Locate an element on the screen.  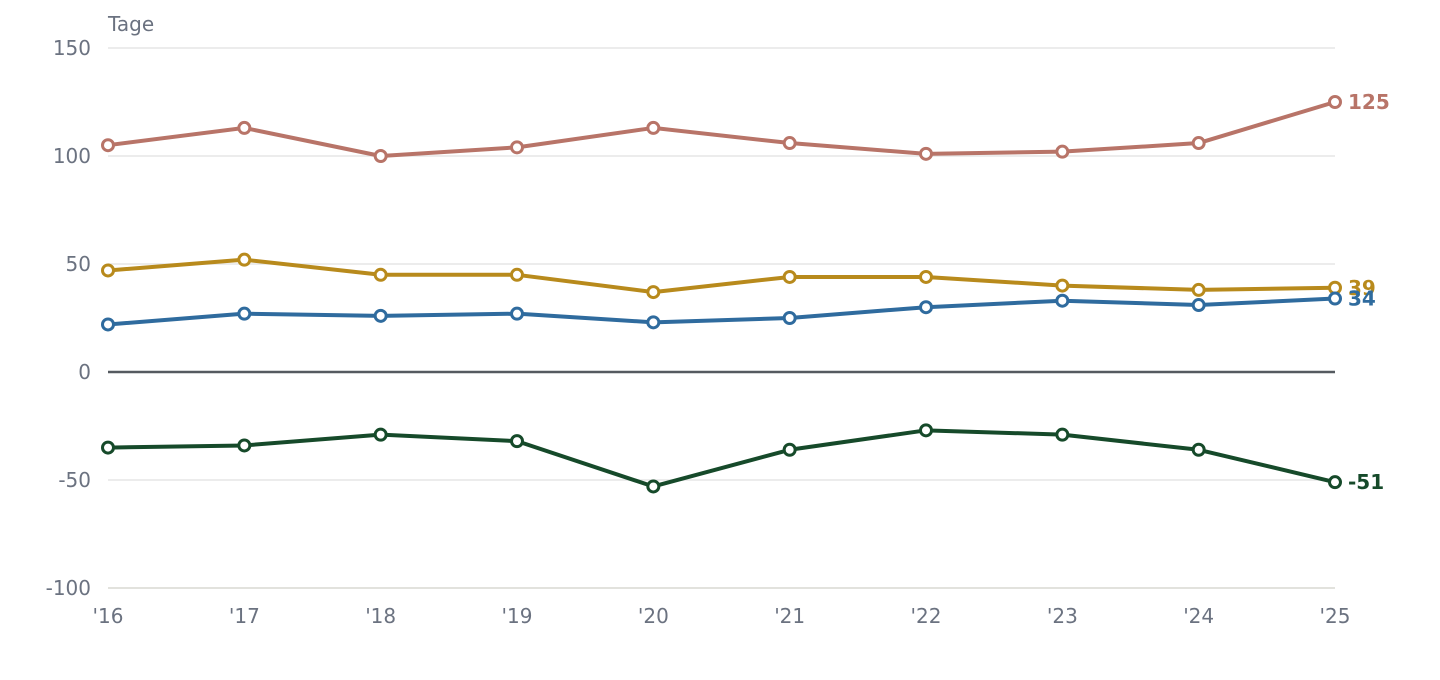
y-tick-label: 100 is located at coordinates (72, 156).